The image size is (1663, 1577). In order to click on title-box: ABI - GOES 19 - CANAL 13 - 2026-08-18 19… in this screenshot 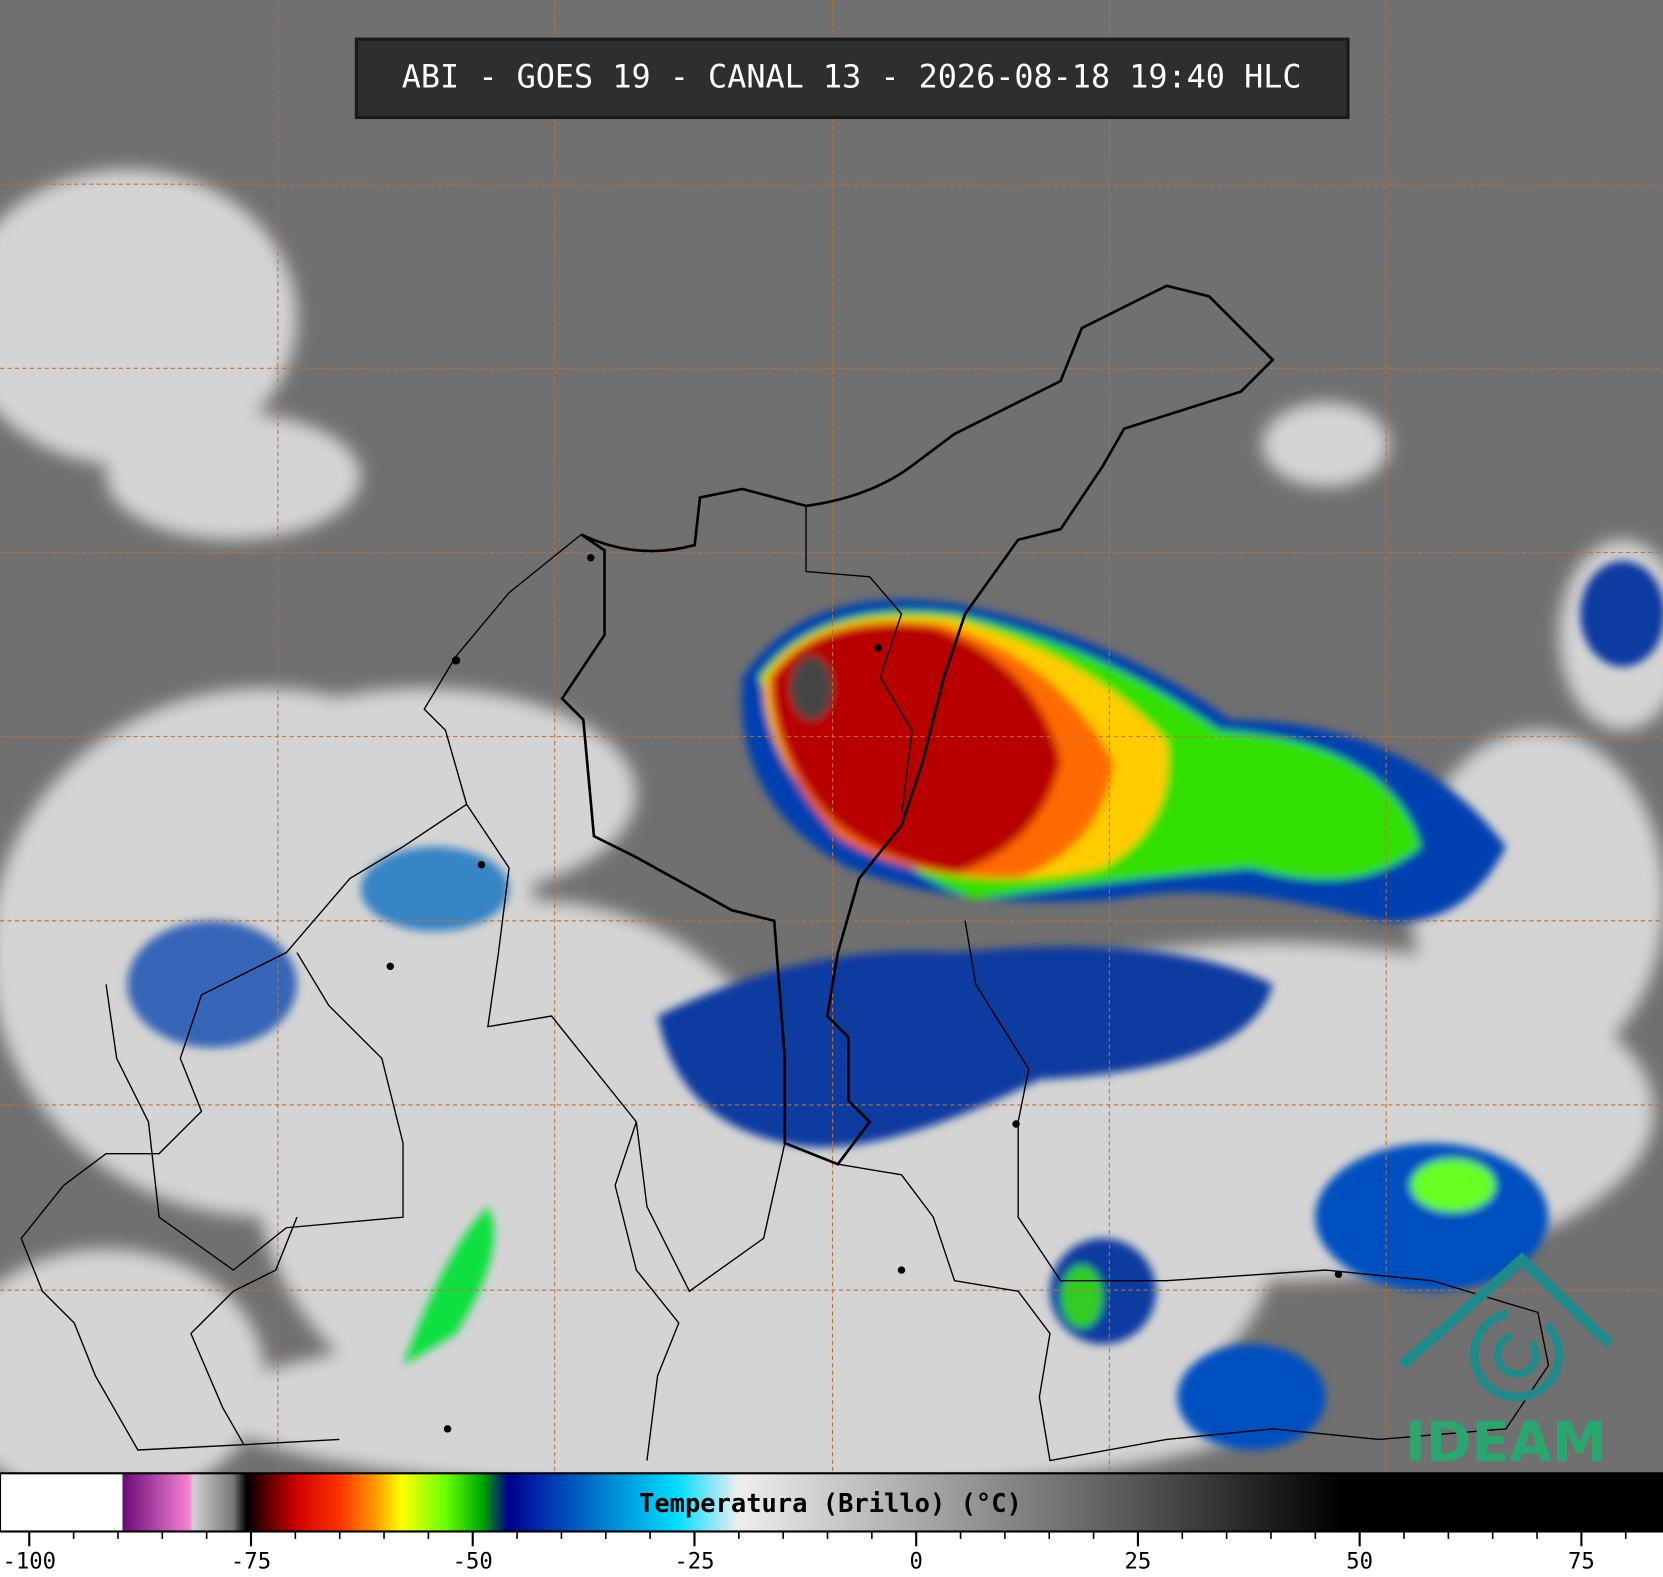, I will do `click(852, 78)`.